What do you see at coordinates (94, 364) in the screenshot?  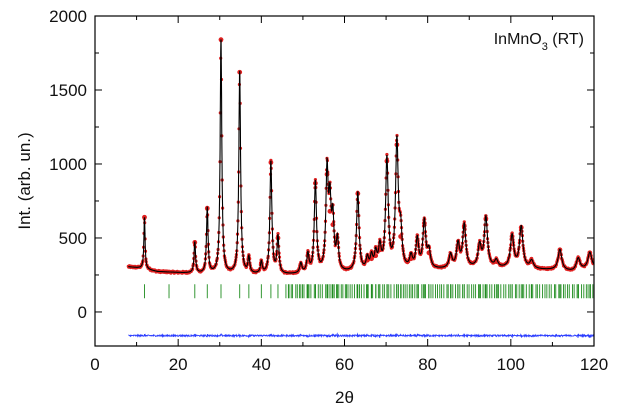 I see `x-tick-label: 0` at bounding box center [94, 364].